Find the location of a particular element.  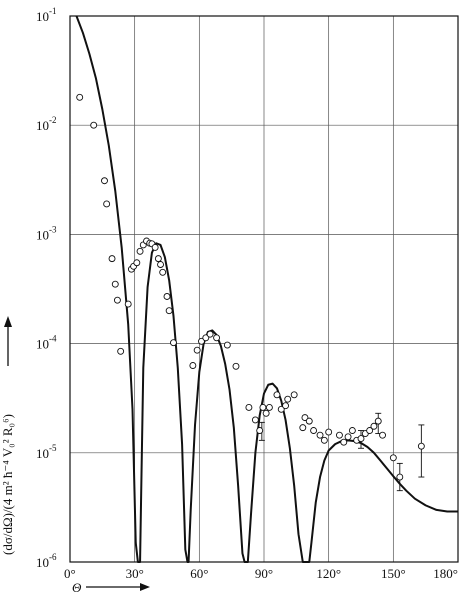

y-tick-exponent: -2 is located at coordinates (53, 120).